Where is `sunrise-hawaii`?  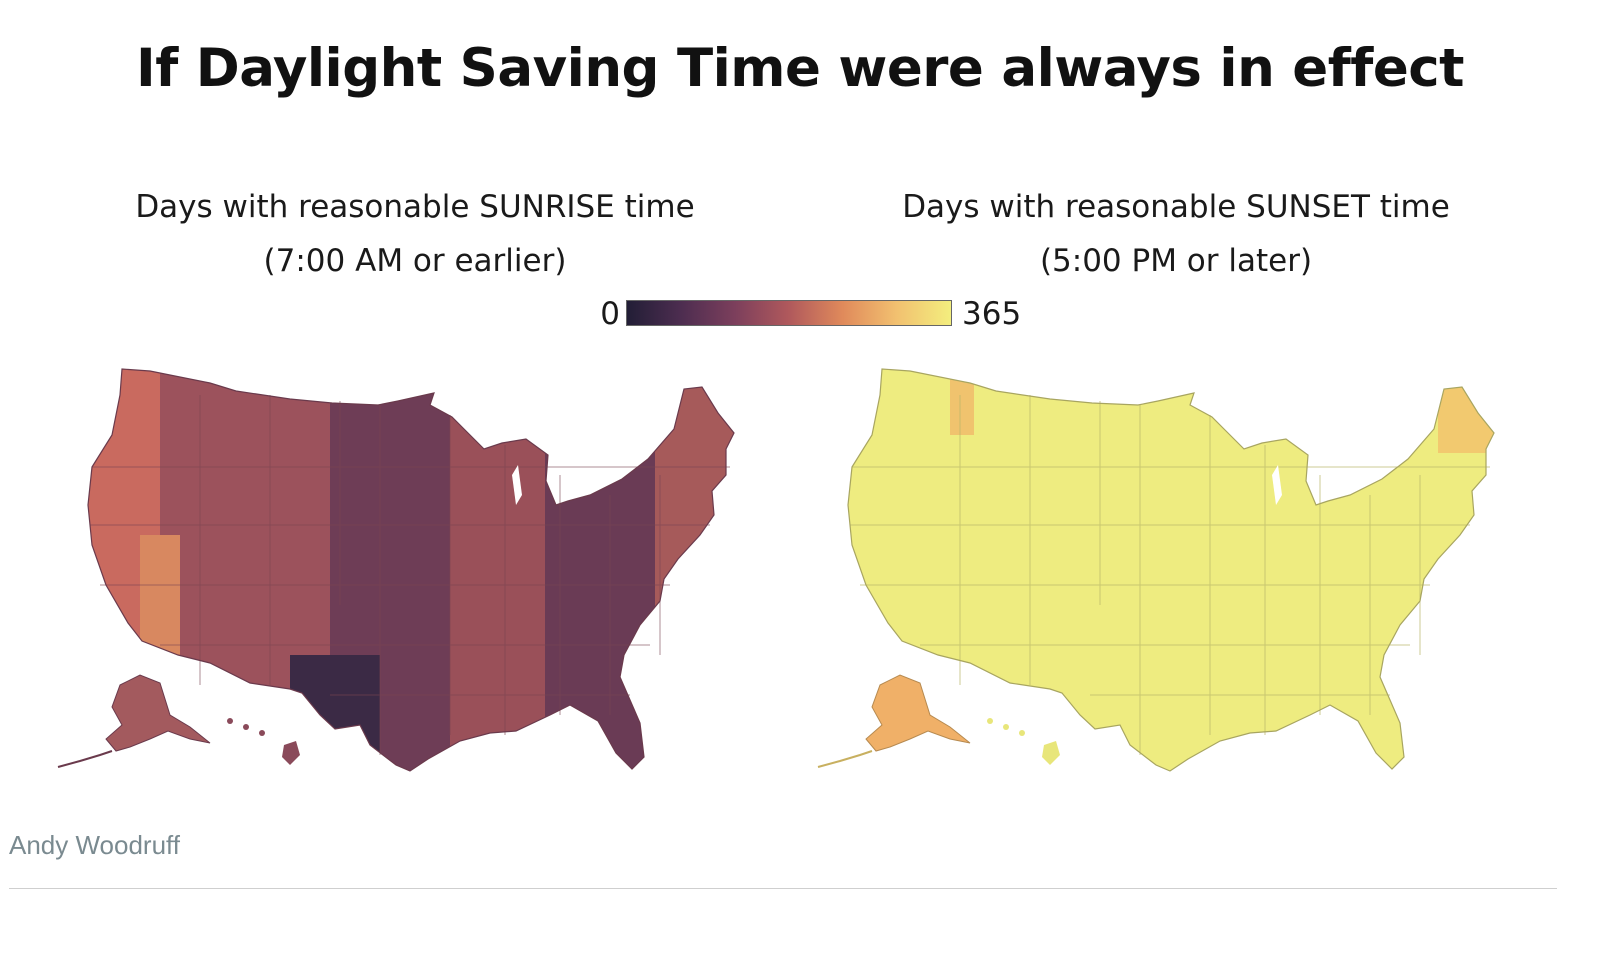
sunrise-hawaii is located at coordinates (263, 741).